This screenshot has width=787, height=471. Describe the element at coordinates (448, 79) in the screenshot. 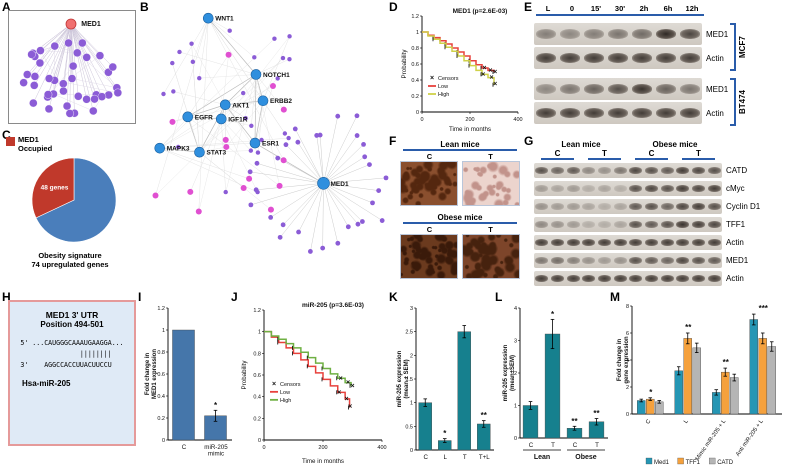

I see `svg-text: Censors` at that location.